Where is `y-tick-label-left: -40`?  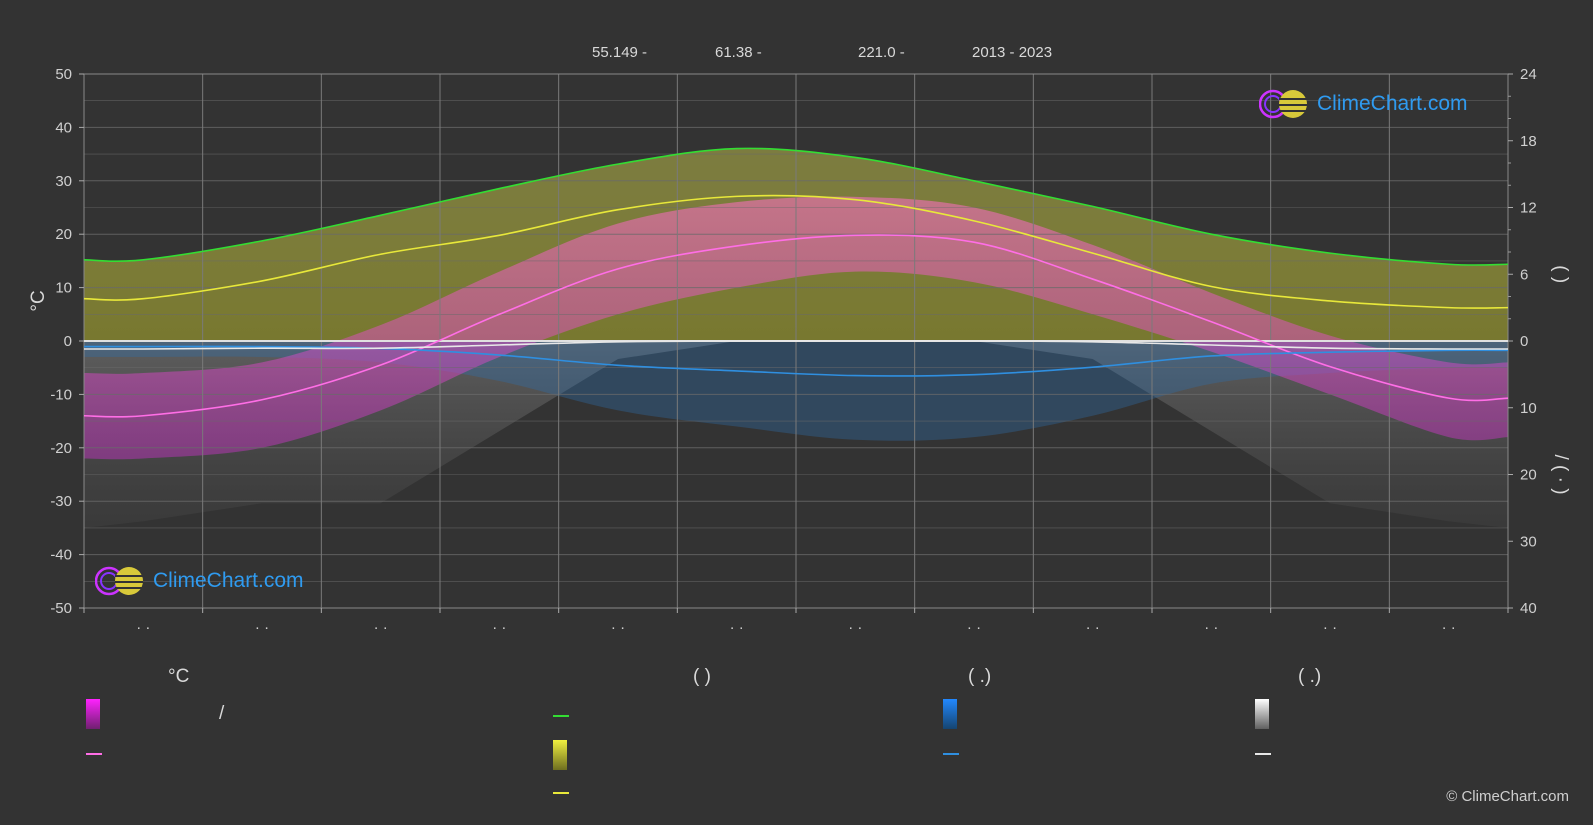 y-tick-label-left: -40 is located at coordinates (61, 555).